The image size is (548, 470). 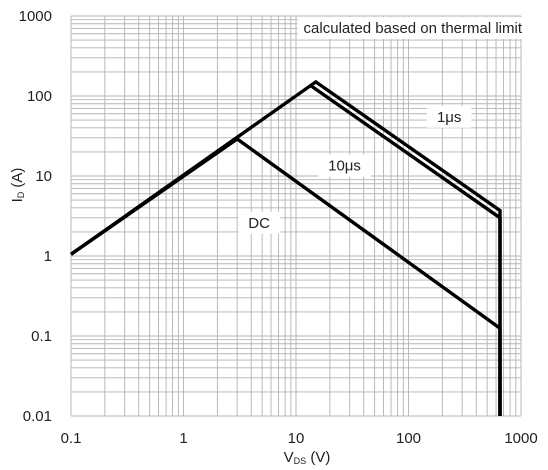 What do you see at coordinates (520, 438) in the screenshot?
I see `x-tick-label: 1000` at bounding box center [520, 438].